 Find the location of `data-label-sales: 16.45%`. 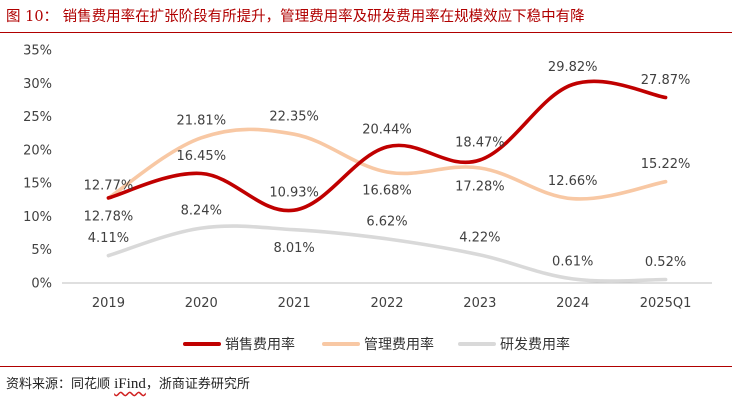

data-label-sales: 16.45% is located at coordinates (201, 156).